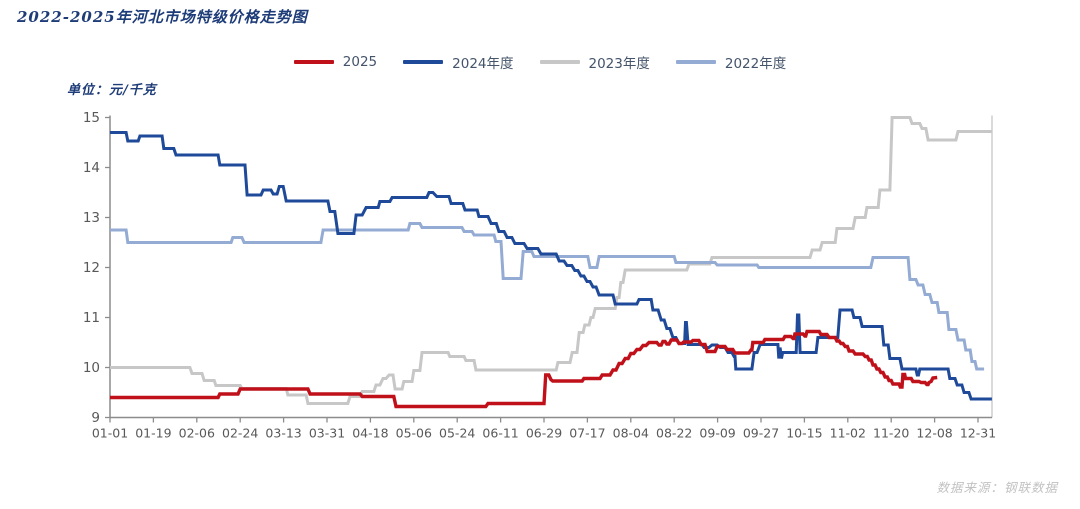 The width and height of the screenshot is (1080, 509). I want to click on x-tick-label: 08-22, so click(674, 433).